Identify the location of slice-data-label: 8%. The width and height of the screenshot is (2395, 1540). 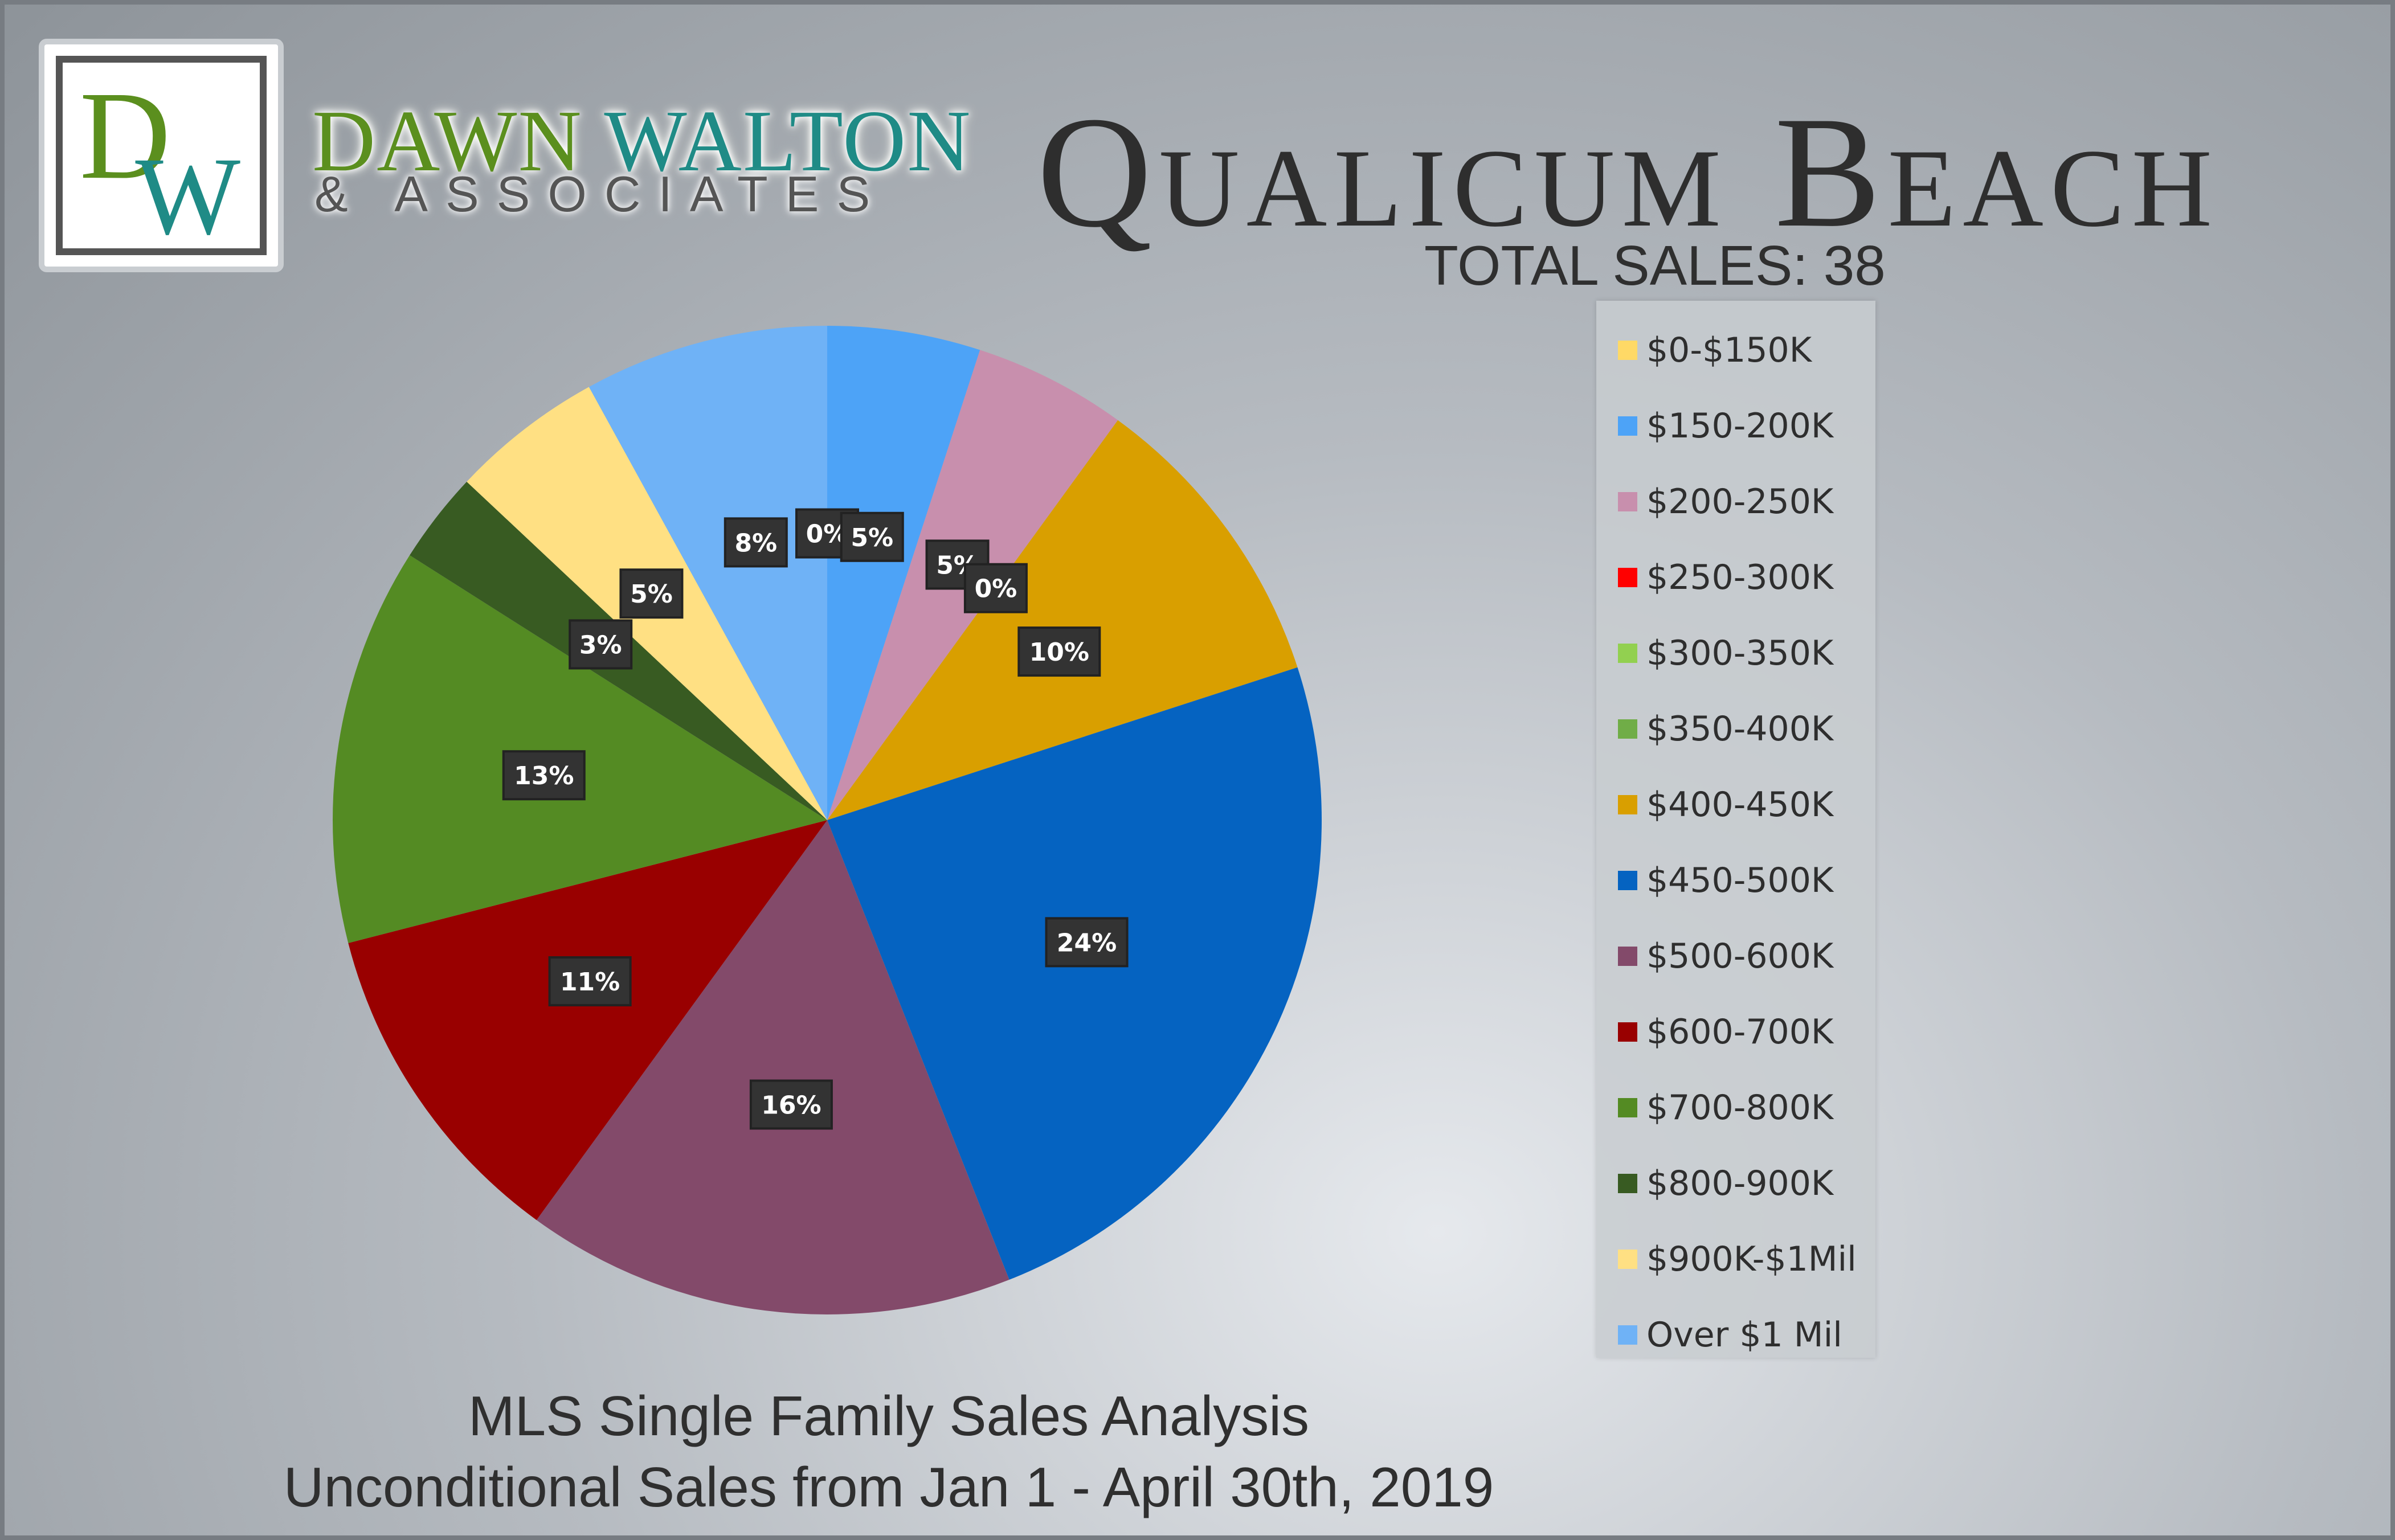
(756, 542).